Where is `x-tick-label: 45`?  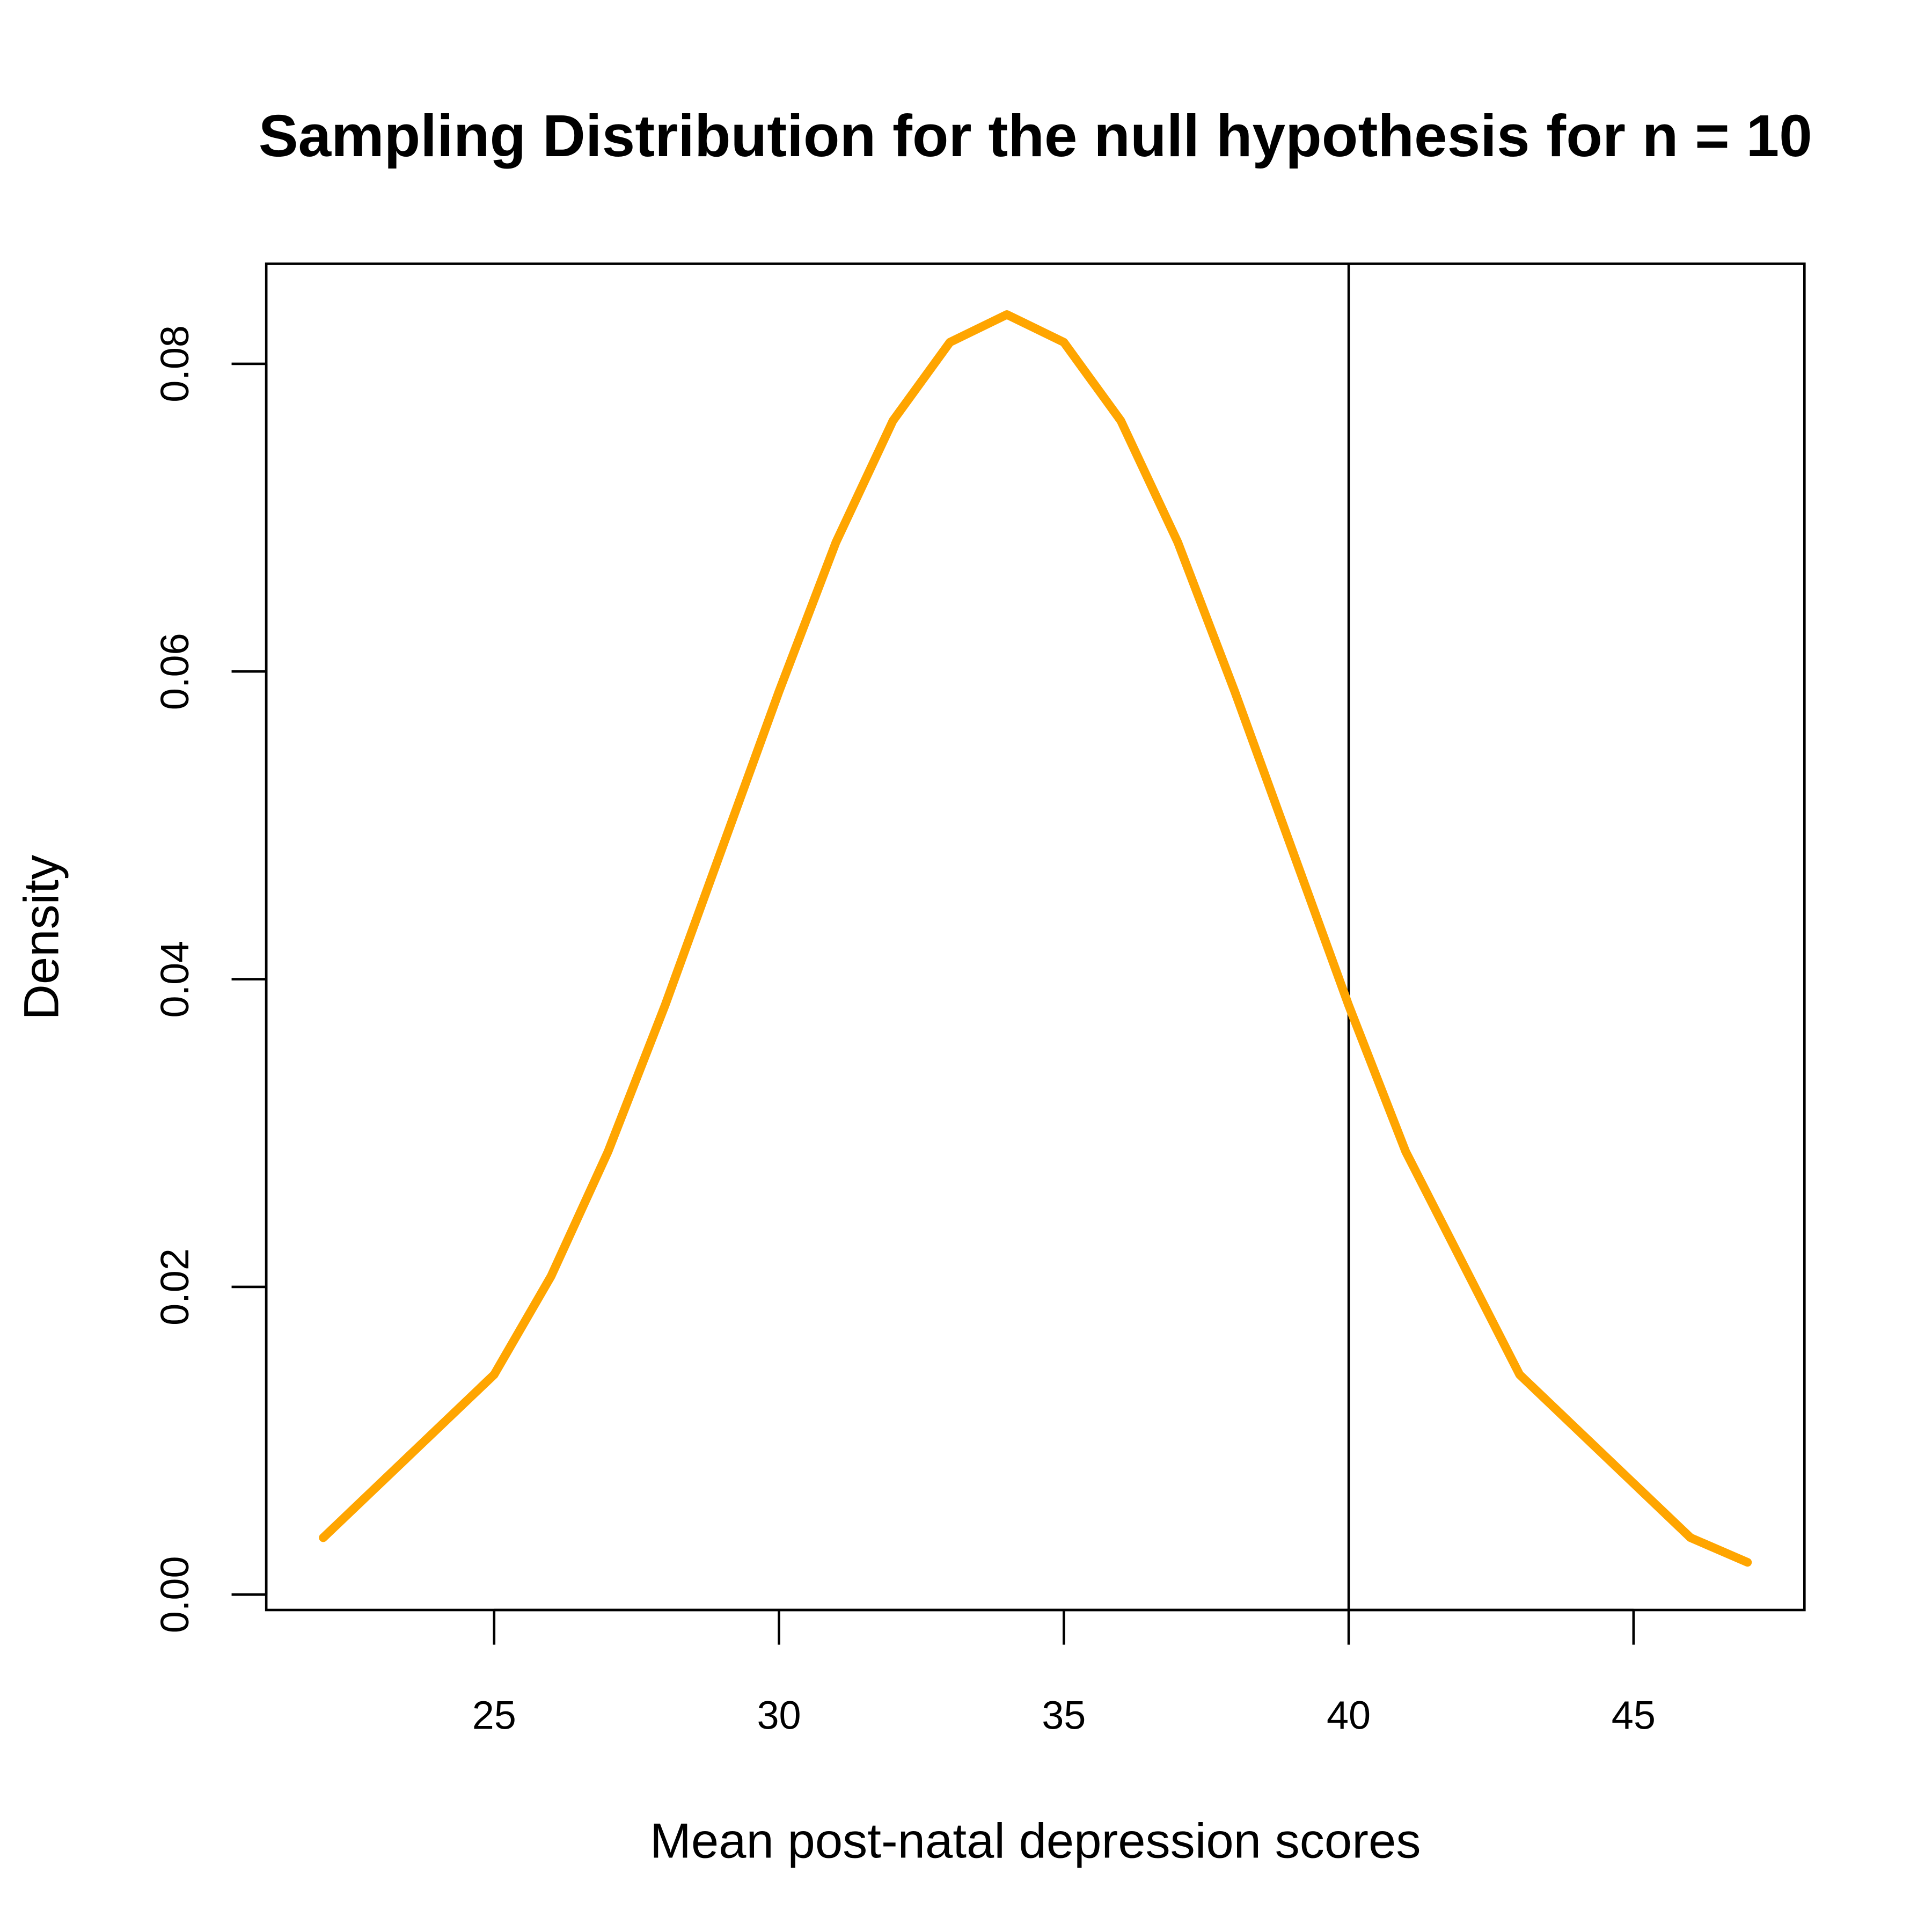
x-tick-label: 45 is located at coordinates (1634, 1715).